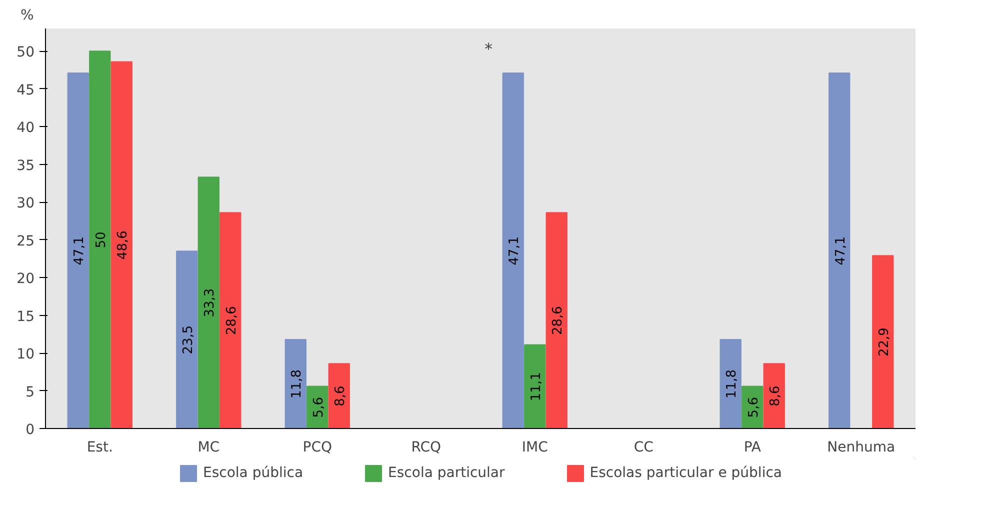  Describe the element at coordinates (861, 448) in the screenshot. I see `x-tick-label: Nenhuma` at that location.